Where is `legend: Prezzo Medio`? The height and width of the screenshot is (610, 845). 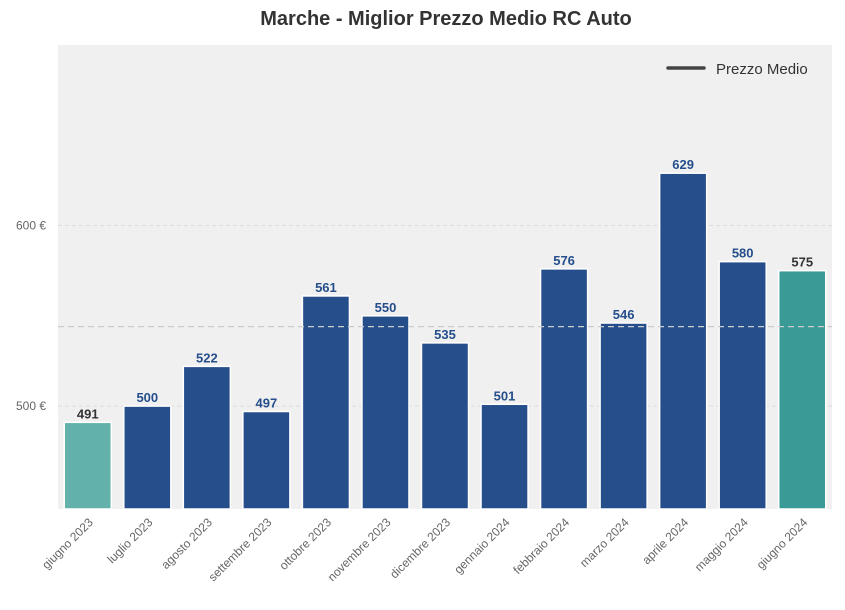 legend: Prezzo Medio is located at coordinates (737, 69).